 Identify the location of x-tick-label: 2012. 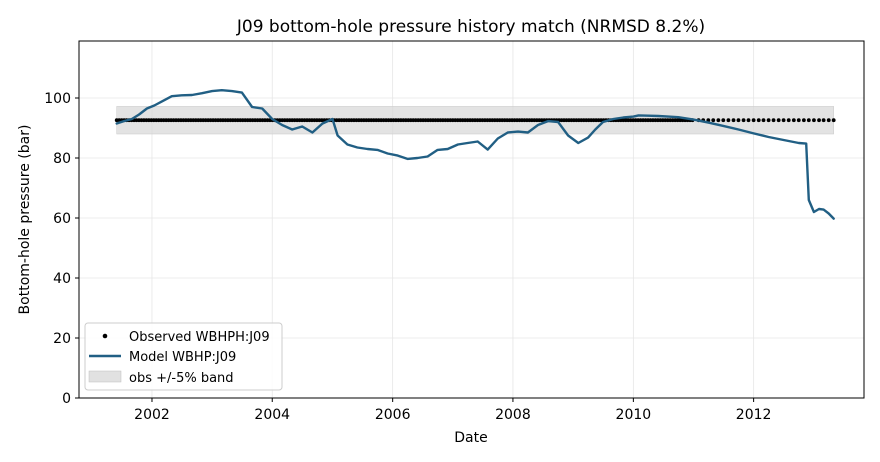
(754, 415).